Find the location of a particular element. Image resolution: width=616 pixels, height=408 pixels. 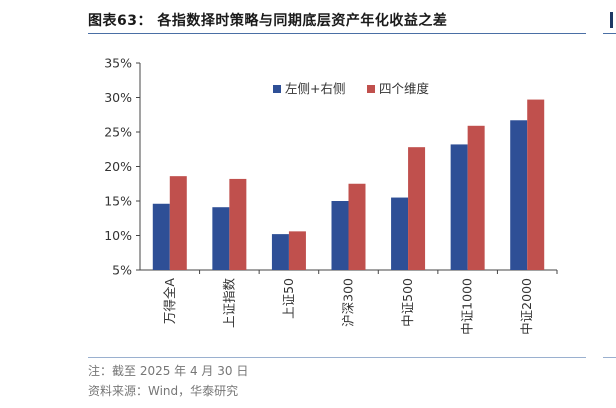

figure-title: 图表63： 各指数择时策略与同期底层资产年化收益之差 is located at coordinates (268, 21).